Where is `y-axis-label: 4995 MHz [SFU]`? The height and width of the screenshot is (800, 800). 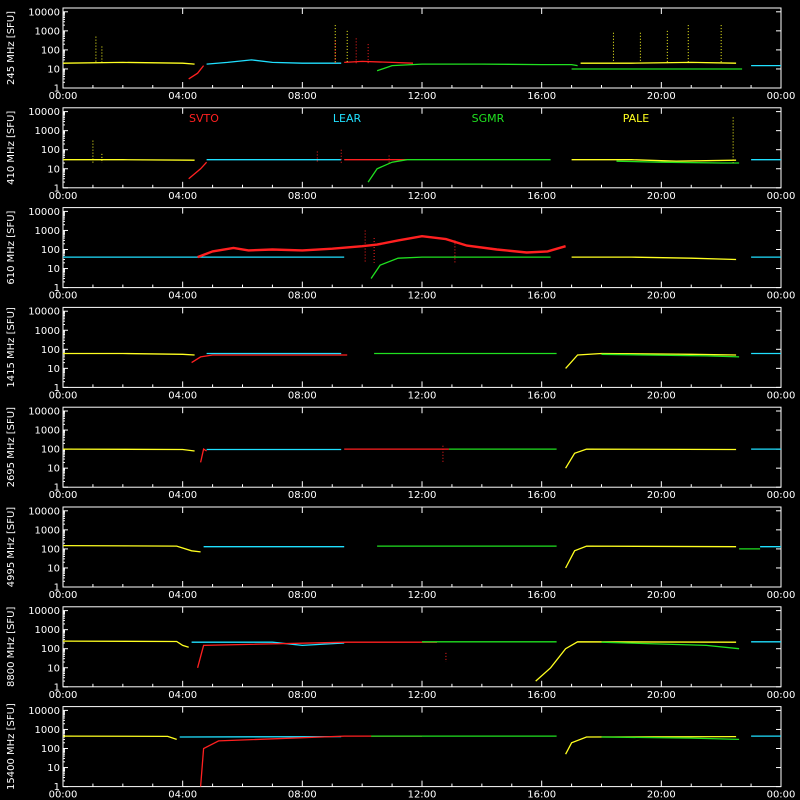 y-axis-label: 4995 MHz [SFU] is located at coordinates (11, 547).